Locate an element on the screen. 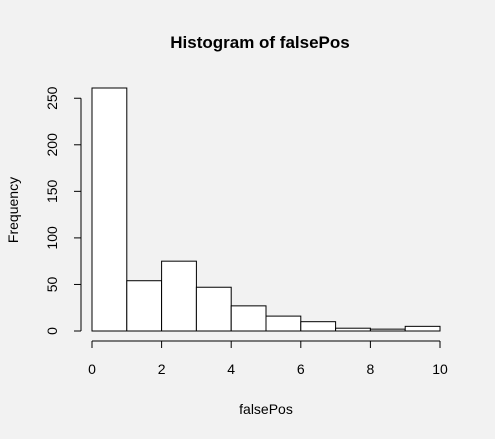 The height and width of the screenshot is (439, 495). x-tick-label: 6 is located at coordinates (301, 369).